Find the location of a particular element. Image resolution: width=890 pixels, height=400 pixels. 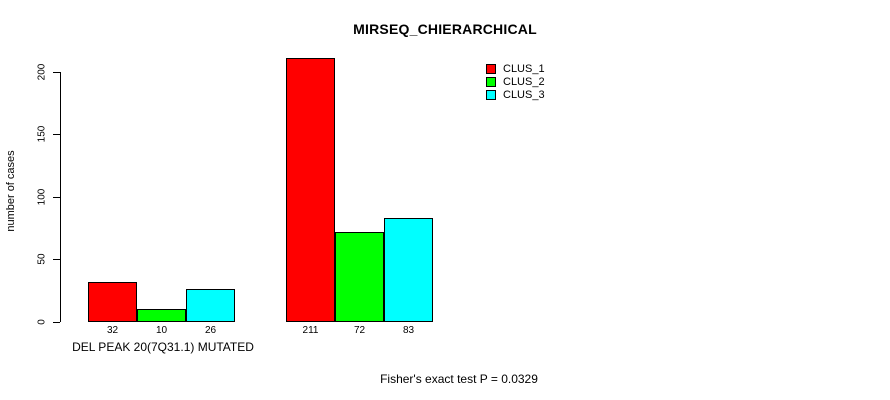

bar-value-label: 26 is located at coordinates (210, 330).